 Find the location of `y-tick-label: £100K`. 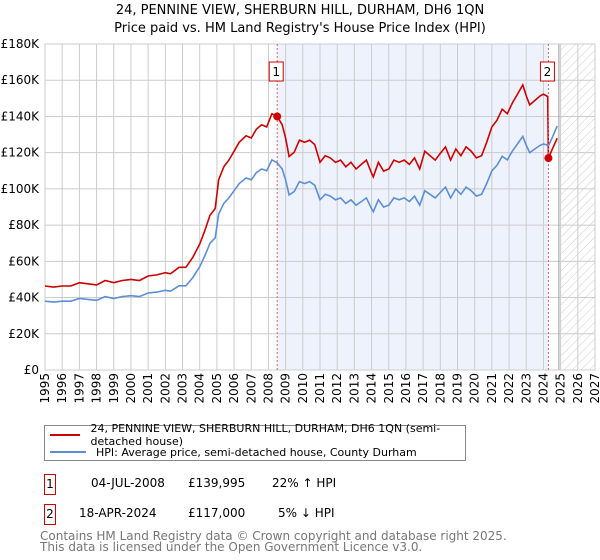

y-tick-label: £100K is located at coordinates (21, 189).